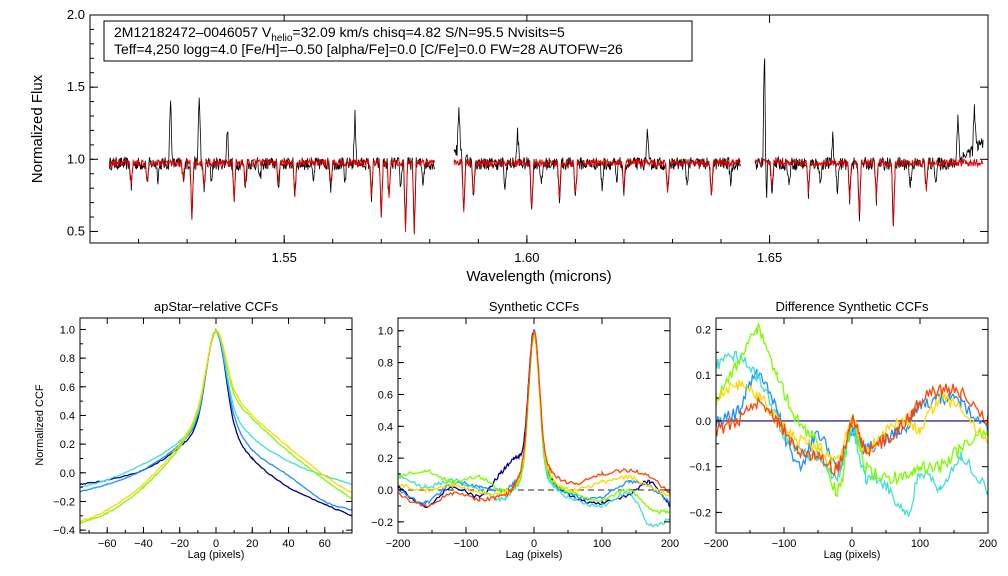  Describe the element at coordinates (526, 257) in the screenshot. I see `spectrum-x-tick-label: 1.60` at that location.